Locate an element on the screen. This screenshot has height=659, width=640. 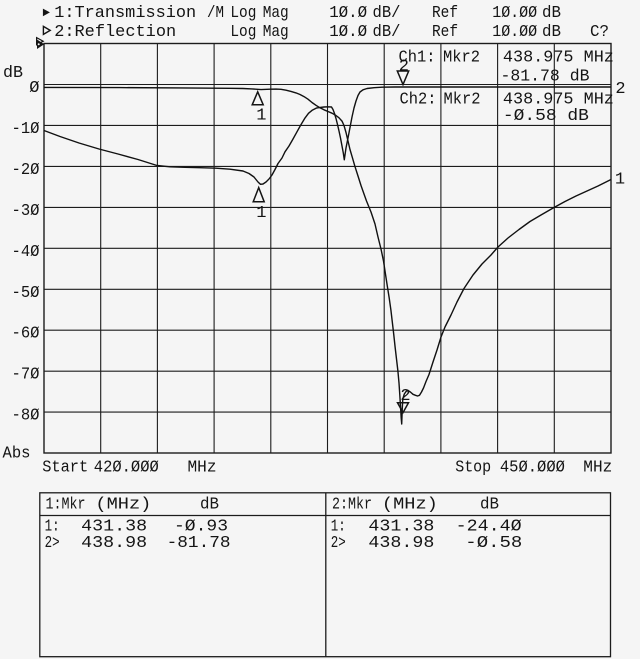
svg-text: 2:Mkr is located at coordinates (352, 504).